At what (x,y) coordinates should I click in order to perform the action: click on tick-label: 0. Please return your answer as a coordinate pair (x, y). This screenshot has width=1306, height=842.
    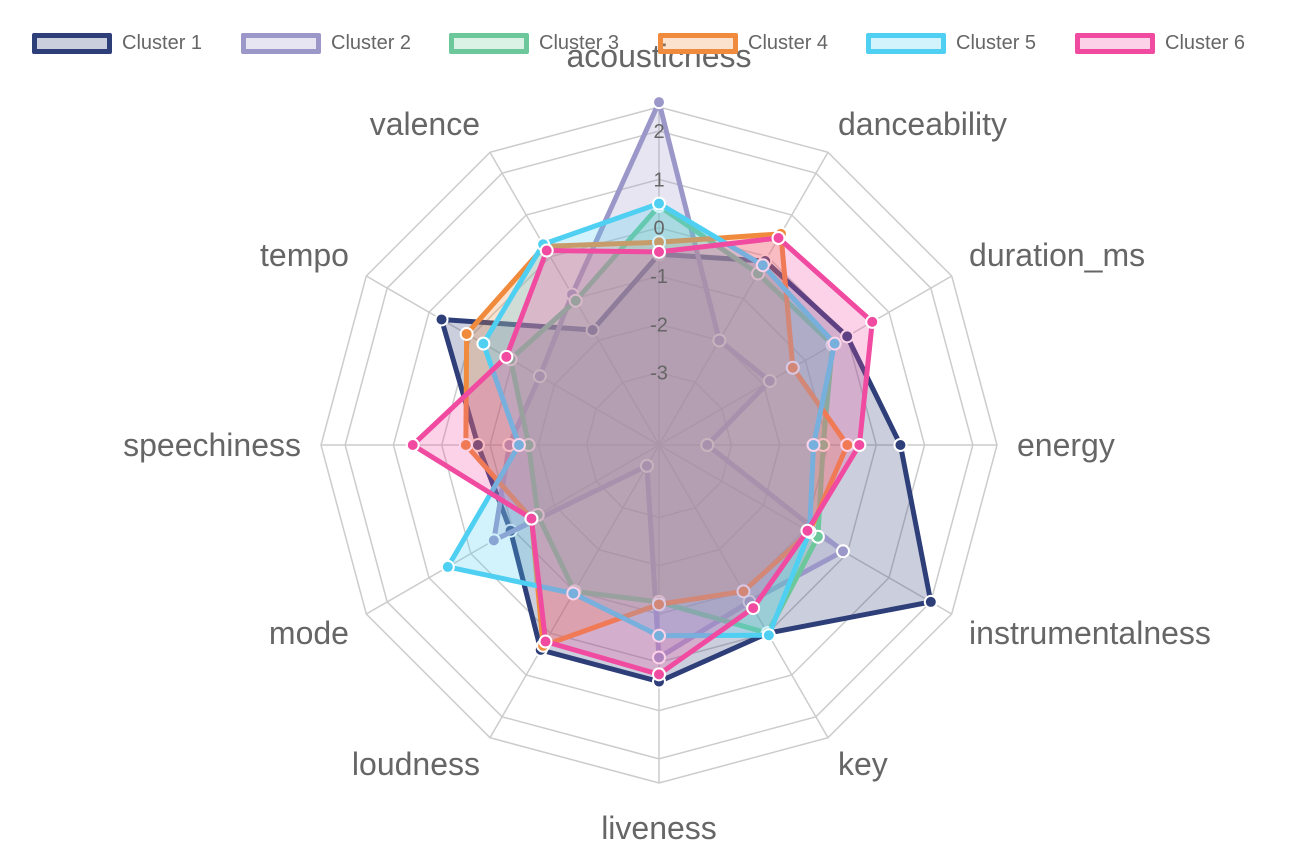
    Looking at the image, I should click on (658, 229).